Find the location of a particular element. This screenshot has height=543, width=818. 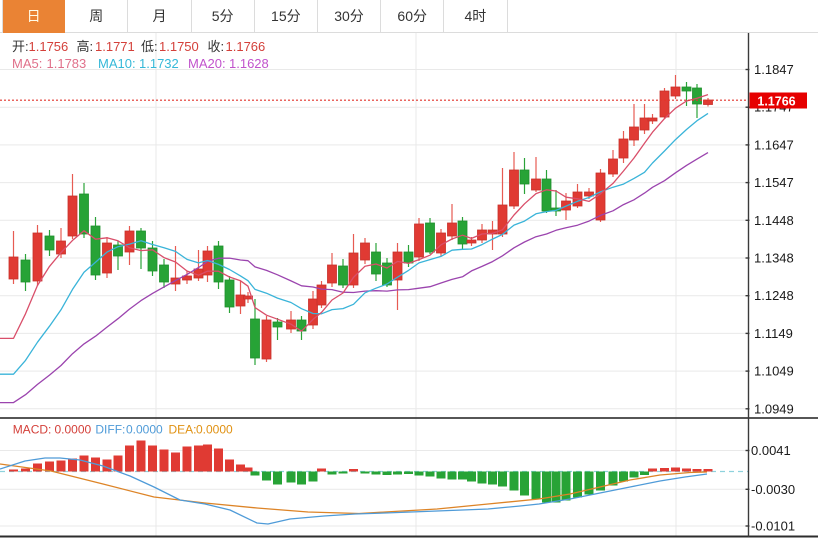

svg-text: 1.1448 is located at coordinates (774, 220).